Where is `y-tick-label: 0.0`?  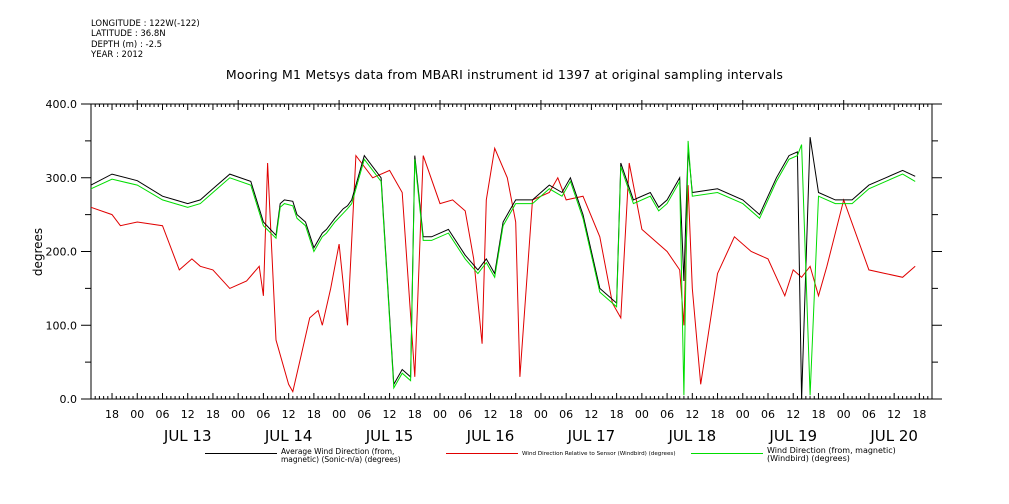 y-tick-label: 0.0 is located at coordinates (69, 399).